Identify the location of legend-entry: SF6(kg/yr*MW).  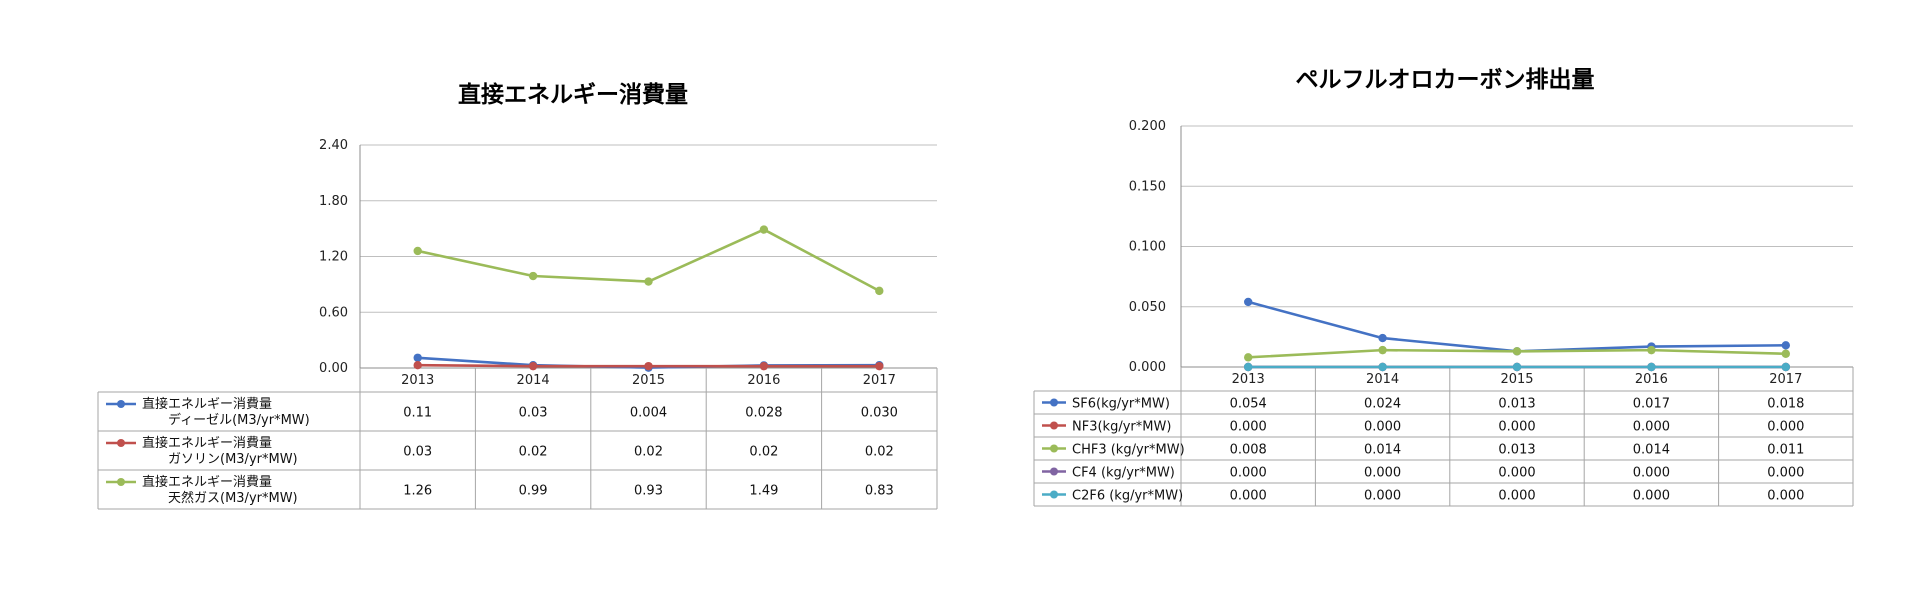
(1121, 404).